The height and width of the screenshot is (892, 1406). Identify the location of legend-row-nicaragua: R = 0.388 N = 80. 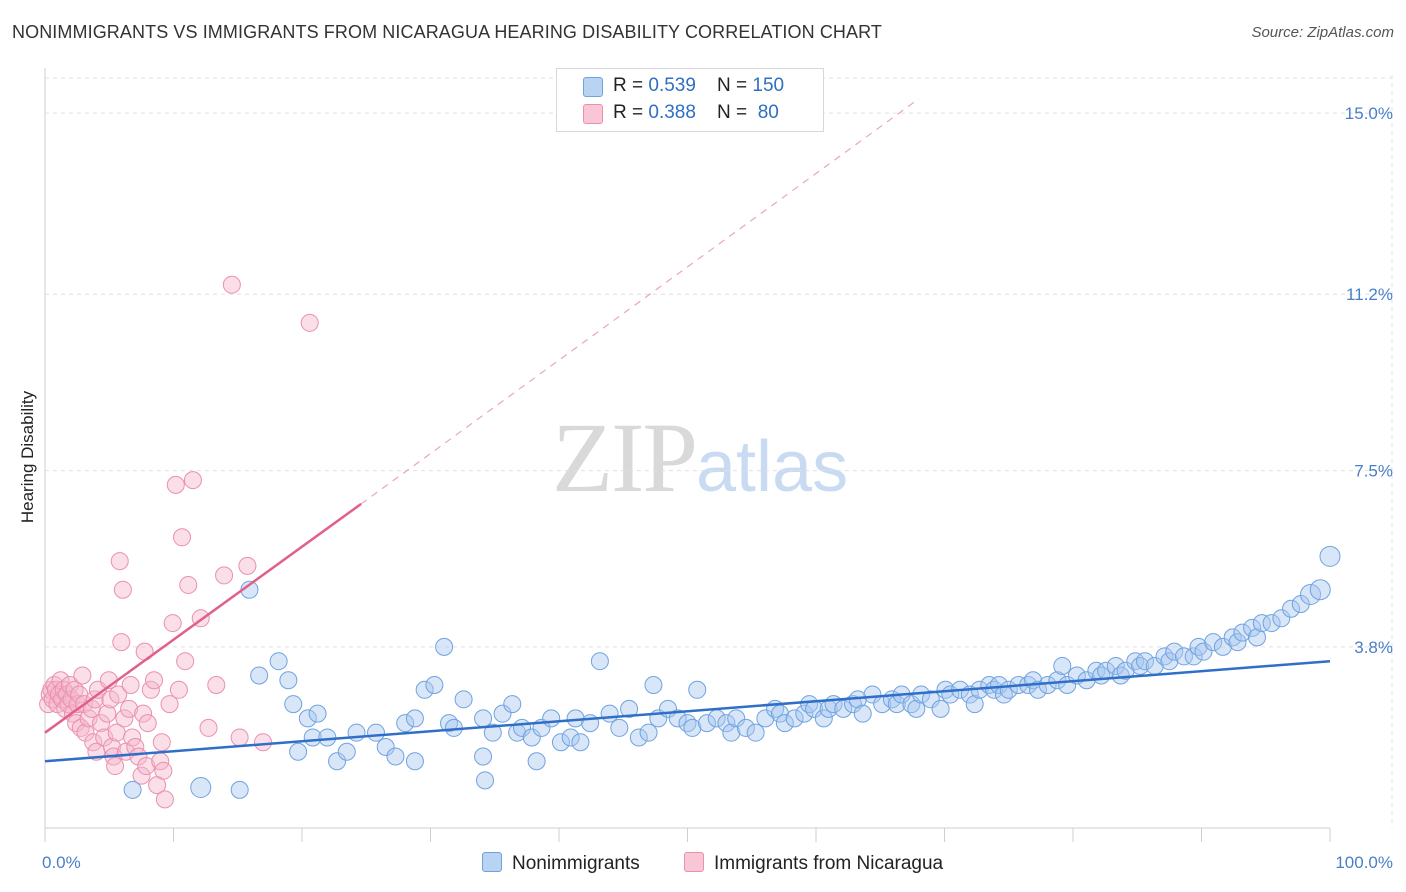
(681, 114).